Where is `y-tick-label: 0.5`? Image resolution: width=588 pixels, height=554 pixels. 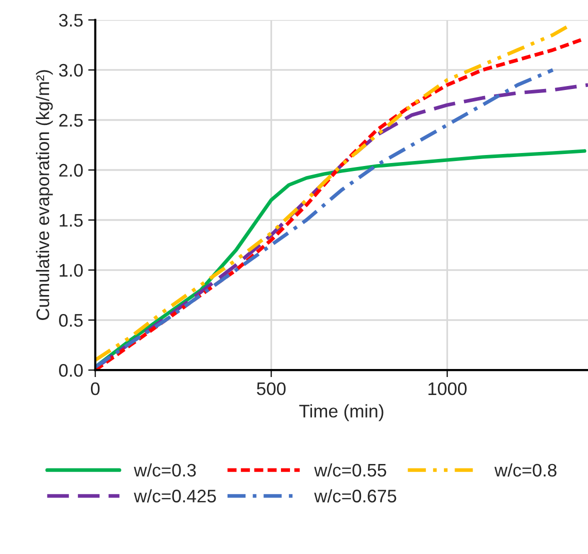
y-tick-label: 0.5 is located at coordinates (71, 320).